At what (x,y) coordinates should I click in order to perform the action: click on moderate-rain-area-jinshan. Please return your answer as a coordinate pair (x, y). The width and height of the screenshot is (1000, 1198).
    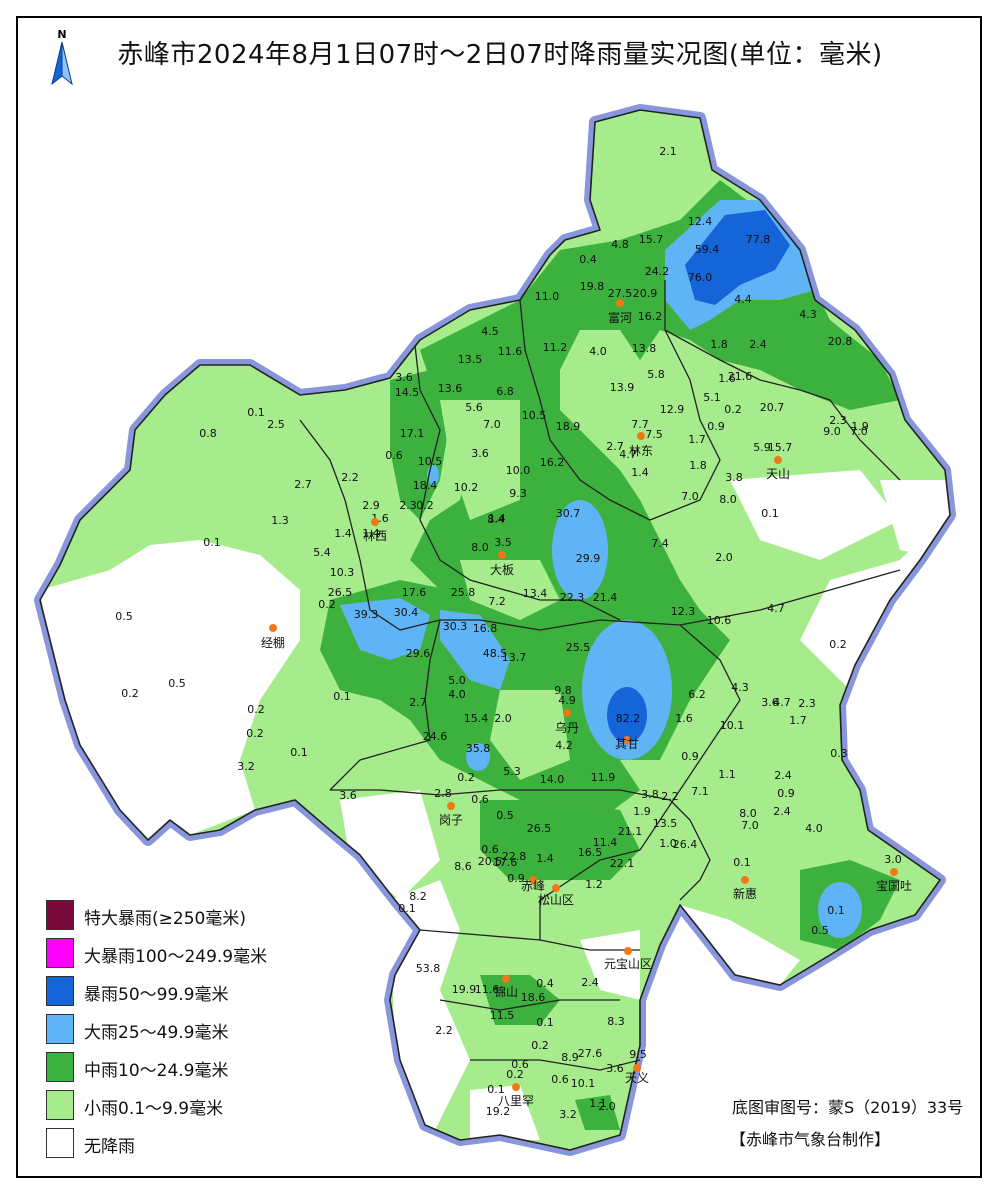
    Looking at the image, I should click on (520, 1000).